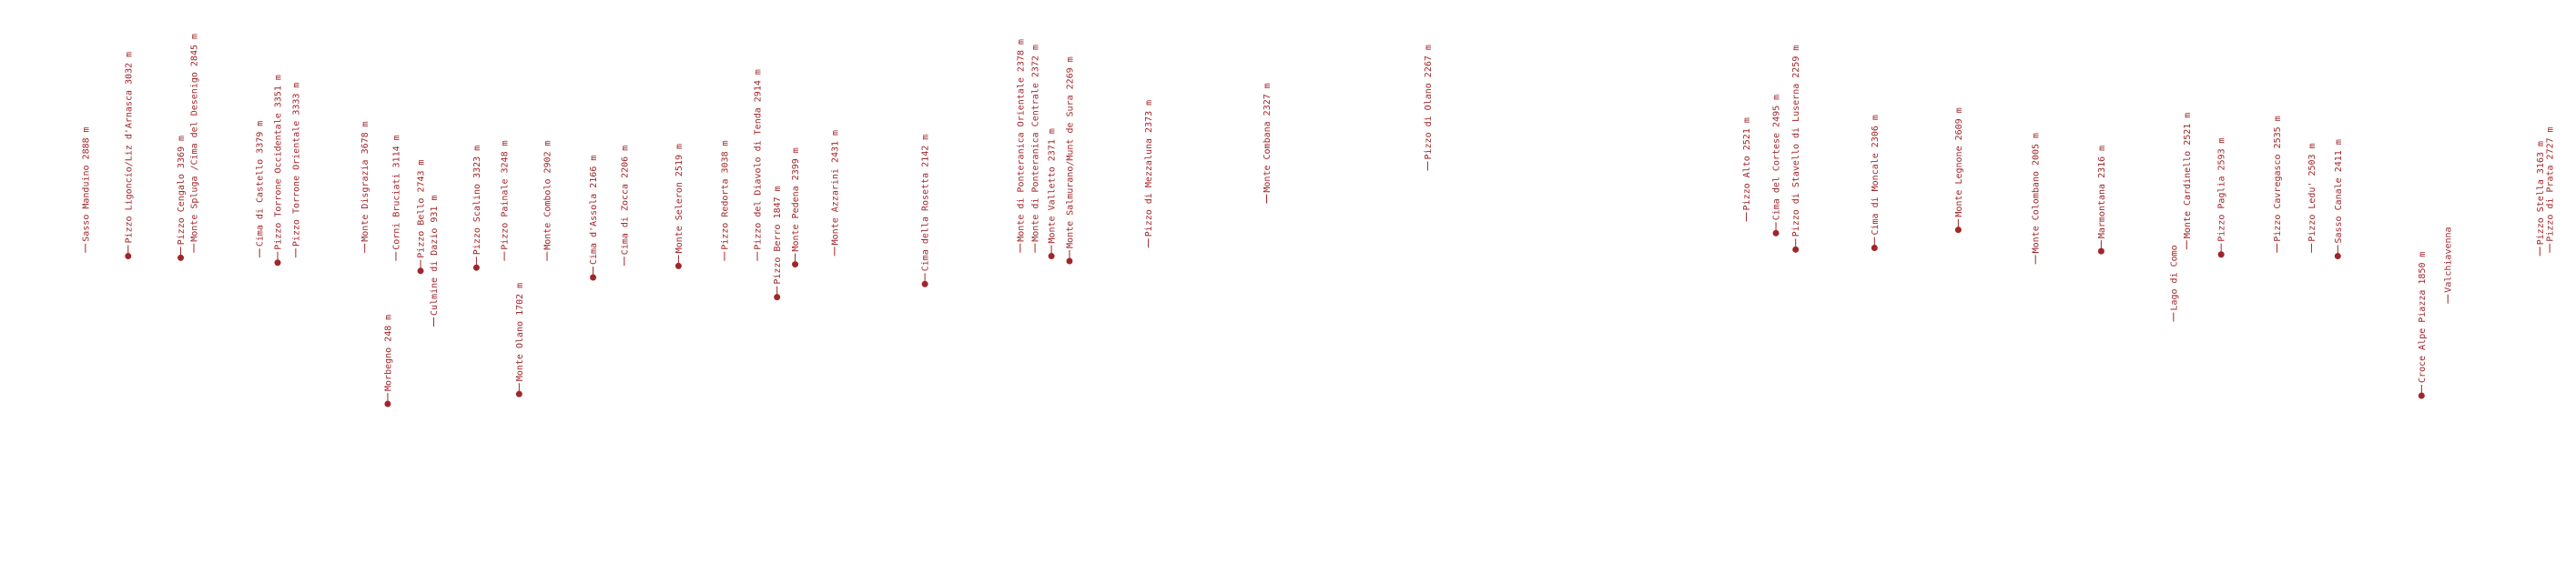 The width and height of the screenshot is (2576, 564). Describe the element at coordinates (2449, 259) in the screenshot. I see `peak-label: Valchiavenna` at that location.